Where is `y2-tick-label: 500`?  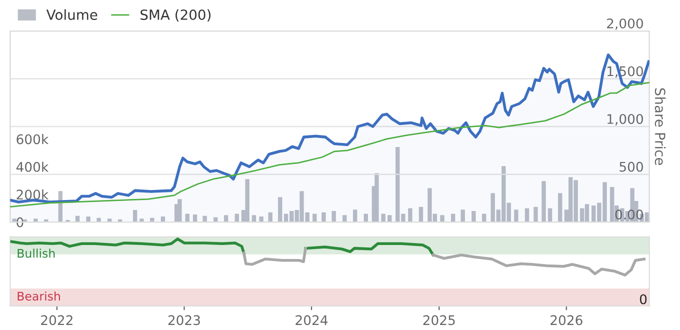 y2-tick-label: 500 is located at coordinates (631, 167).